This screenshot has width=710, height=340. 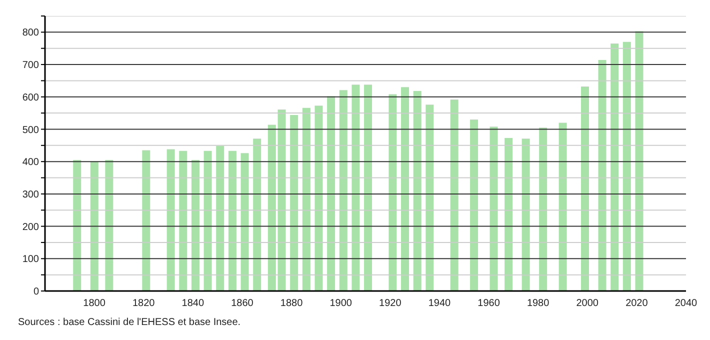 I want to click on x-tick-label: 1840, so click(x=193, y=304).